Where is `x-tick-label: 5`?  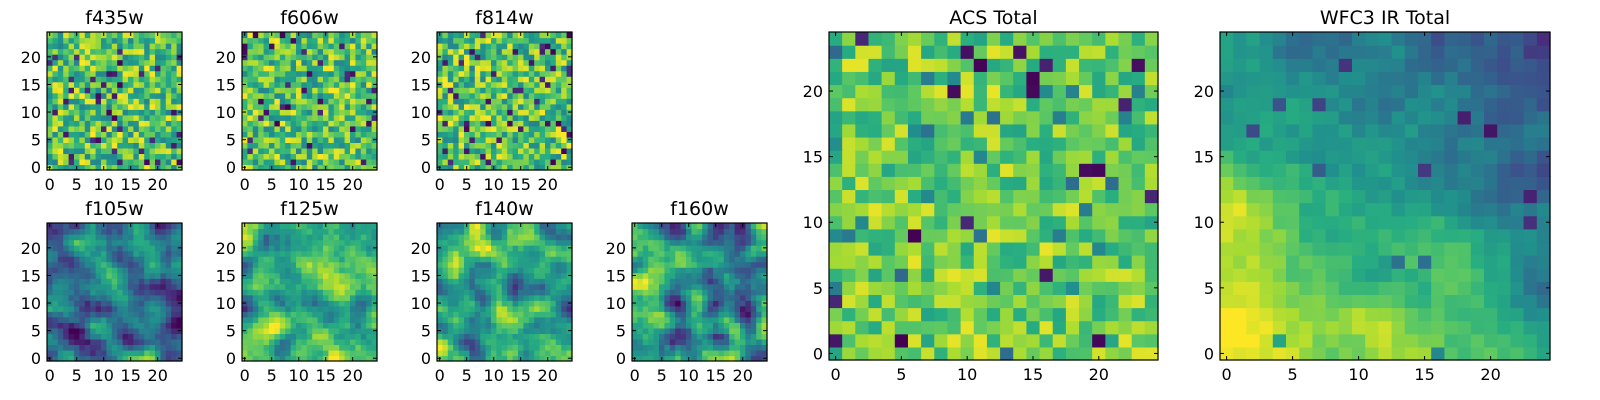
x-tick-label: 5 is located at coordinates (467, 375).